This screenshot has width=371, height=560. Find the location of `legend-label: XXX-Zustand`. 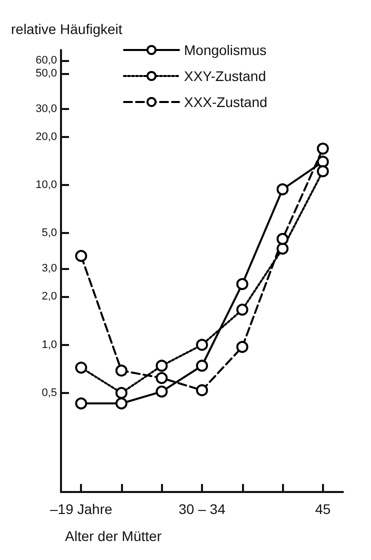

legend-label: XXX-Zustand is located at coordinates (226, 102).